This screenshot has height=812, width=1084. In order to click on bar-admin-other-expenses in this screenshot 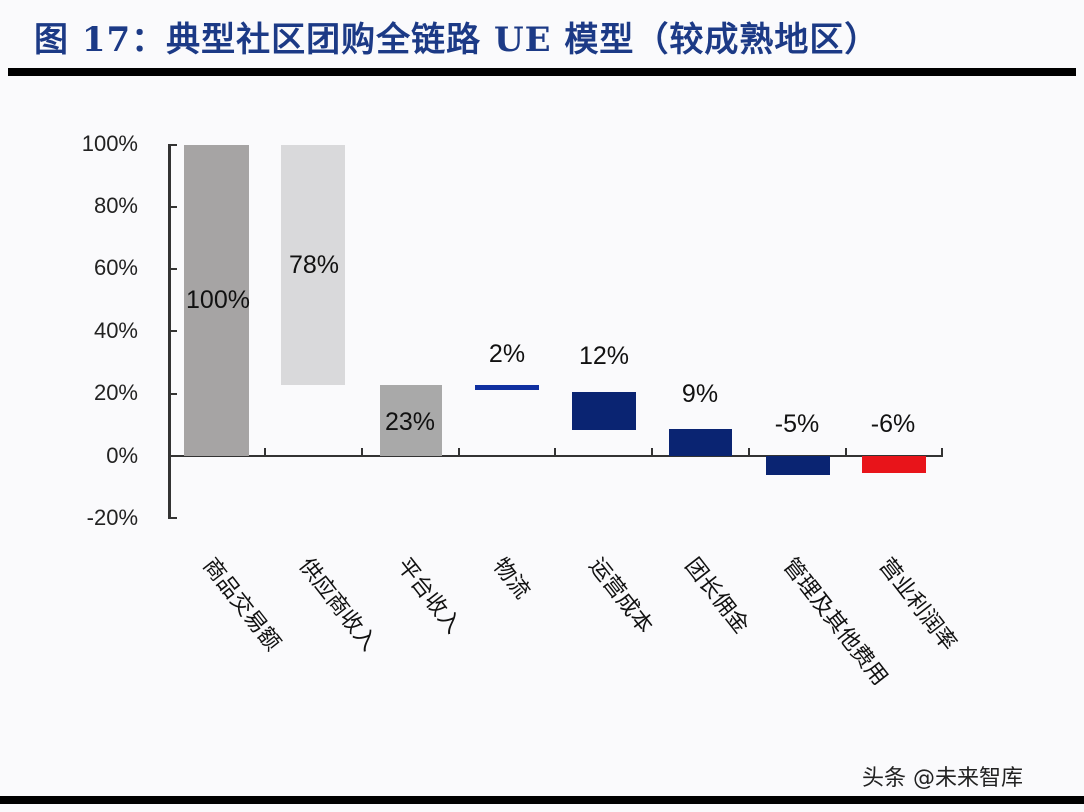, I will do `click(798, 465)`.